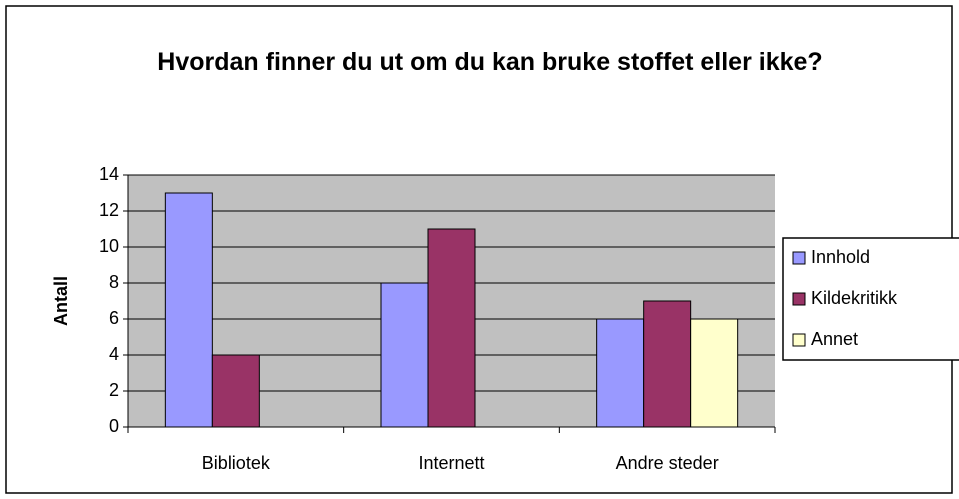 This screenshot has height=499, width=959. What do you see at coordinates (109, 174) in the screenshot?
I see `y-tick-label: 14` at bounding box center [109, 174].